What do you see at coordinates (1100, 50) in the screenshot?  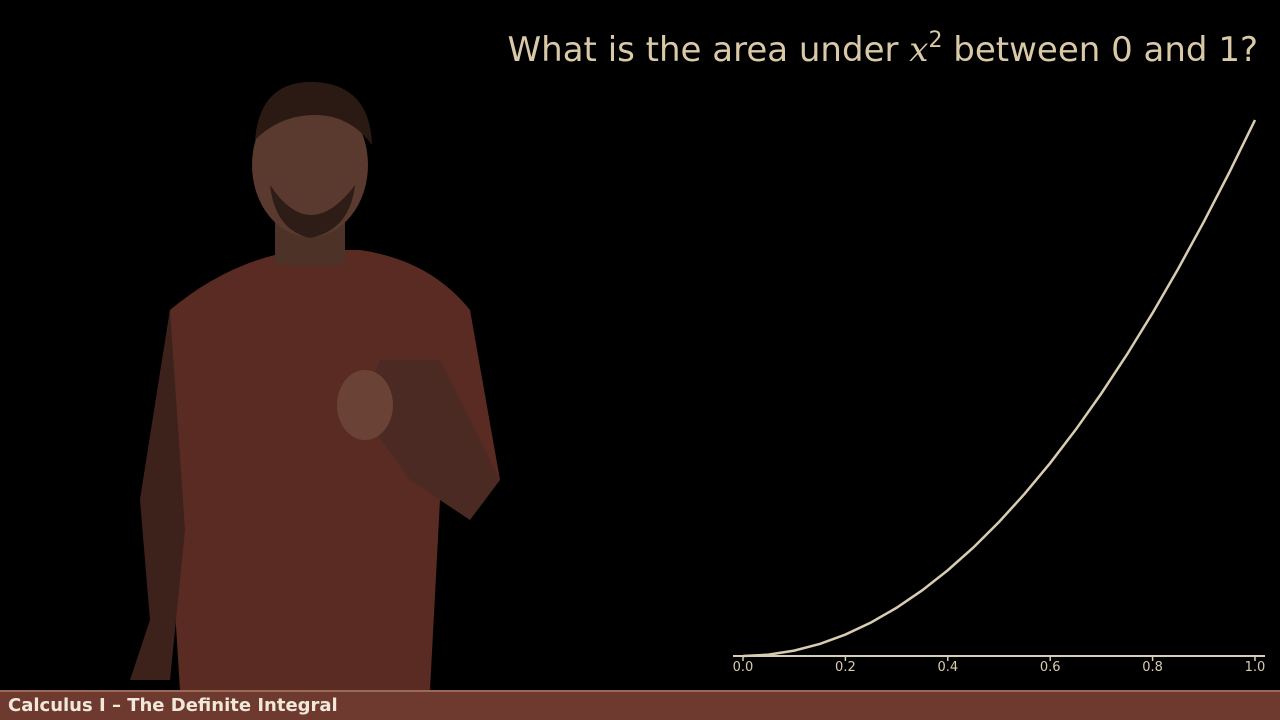 I see `title-suffix: between 0 and 1?` at bounding box center [1100, 50].